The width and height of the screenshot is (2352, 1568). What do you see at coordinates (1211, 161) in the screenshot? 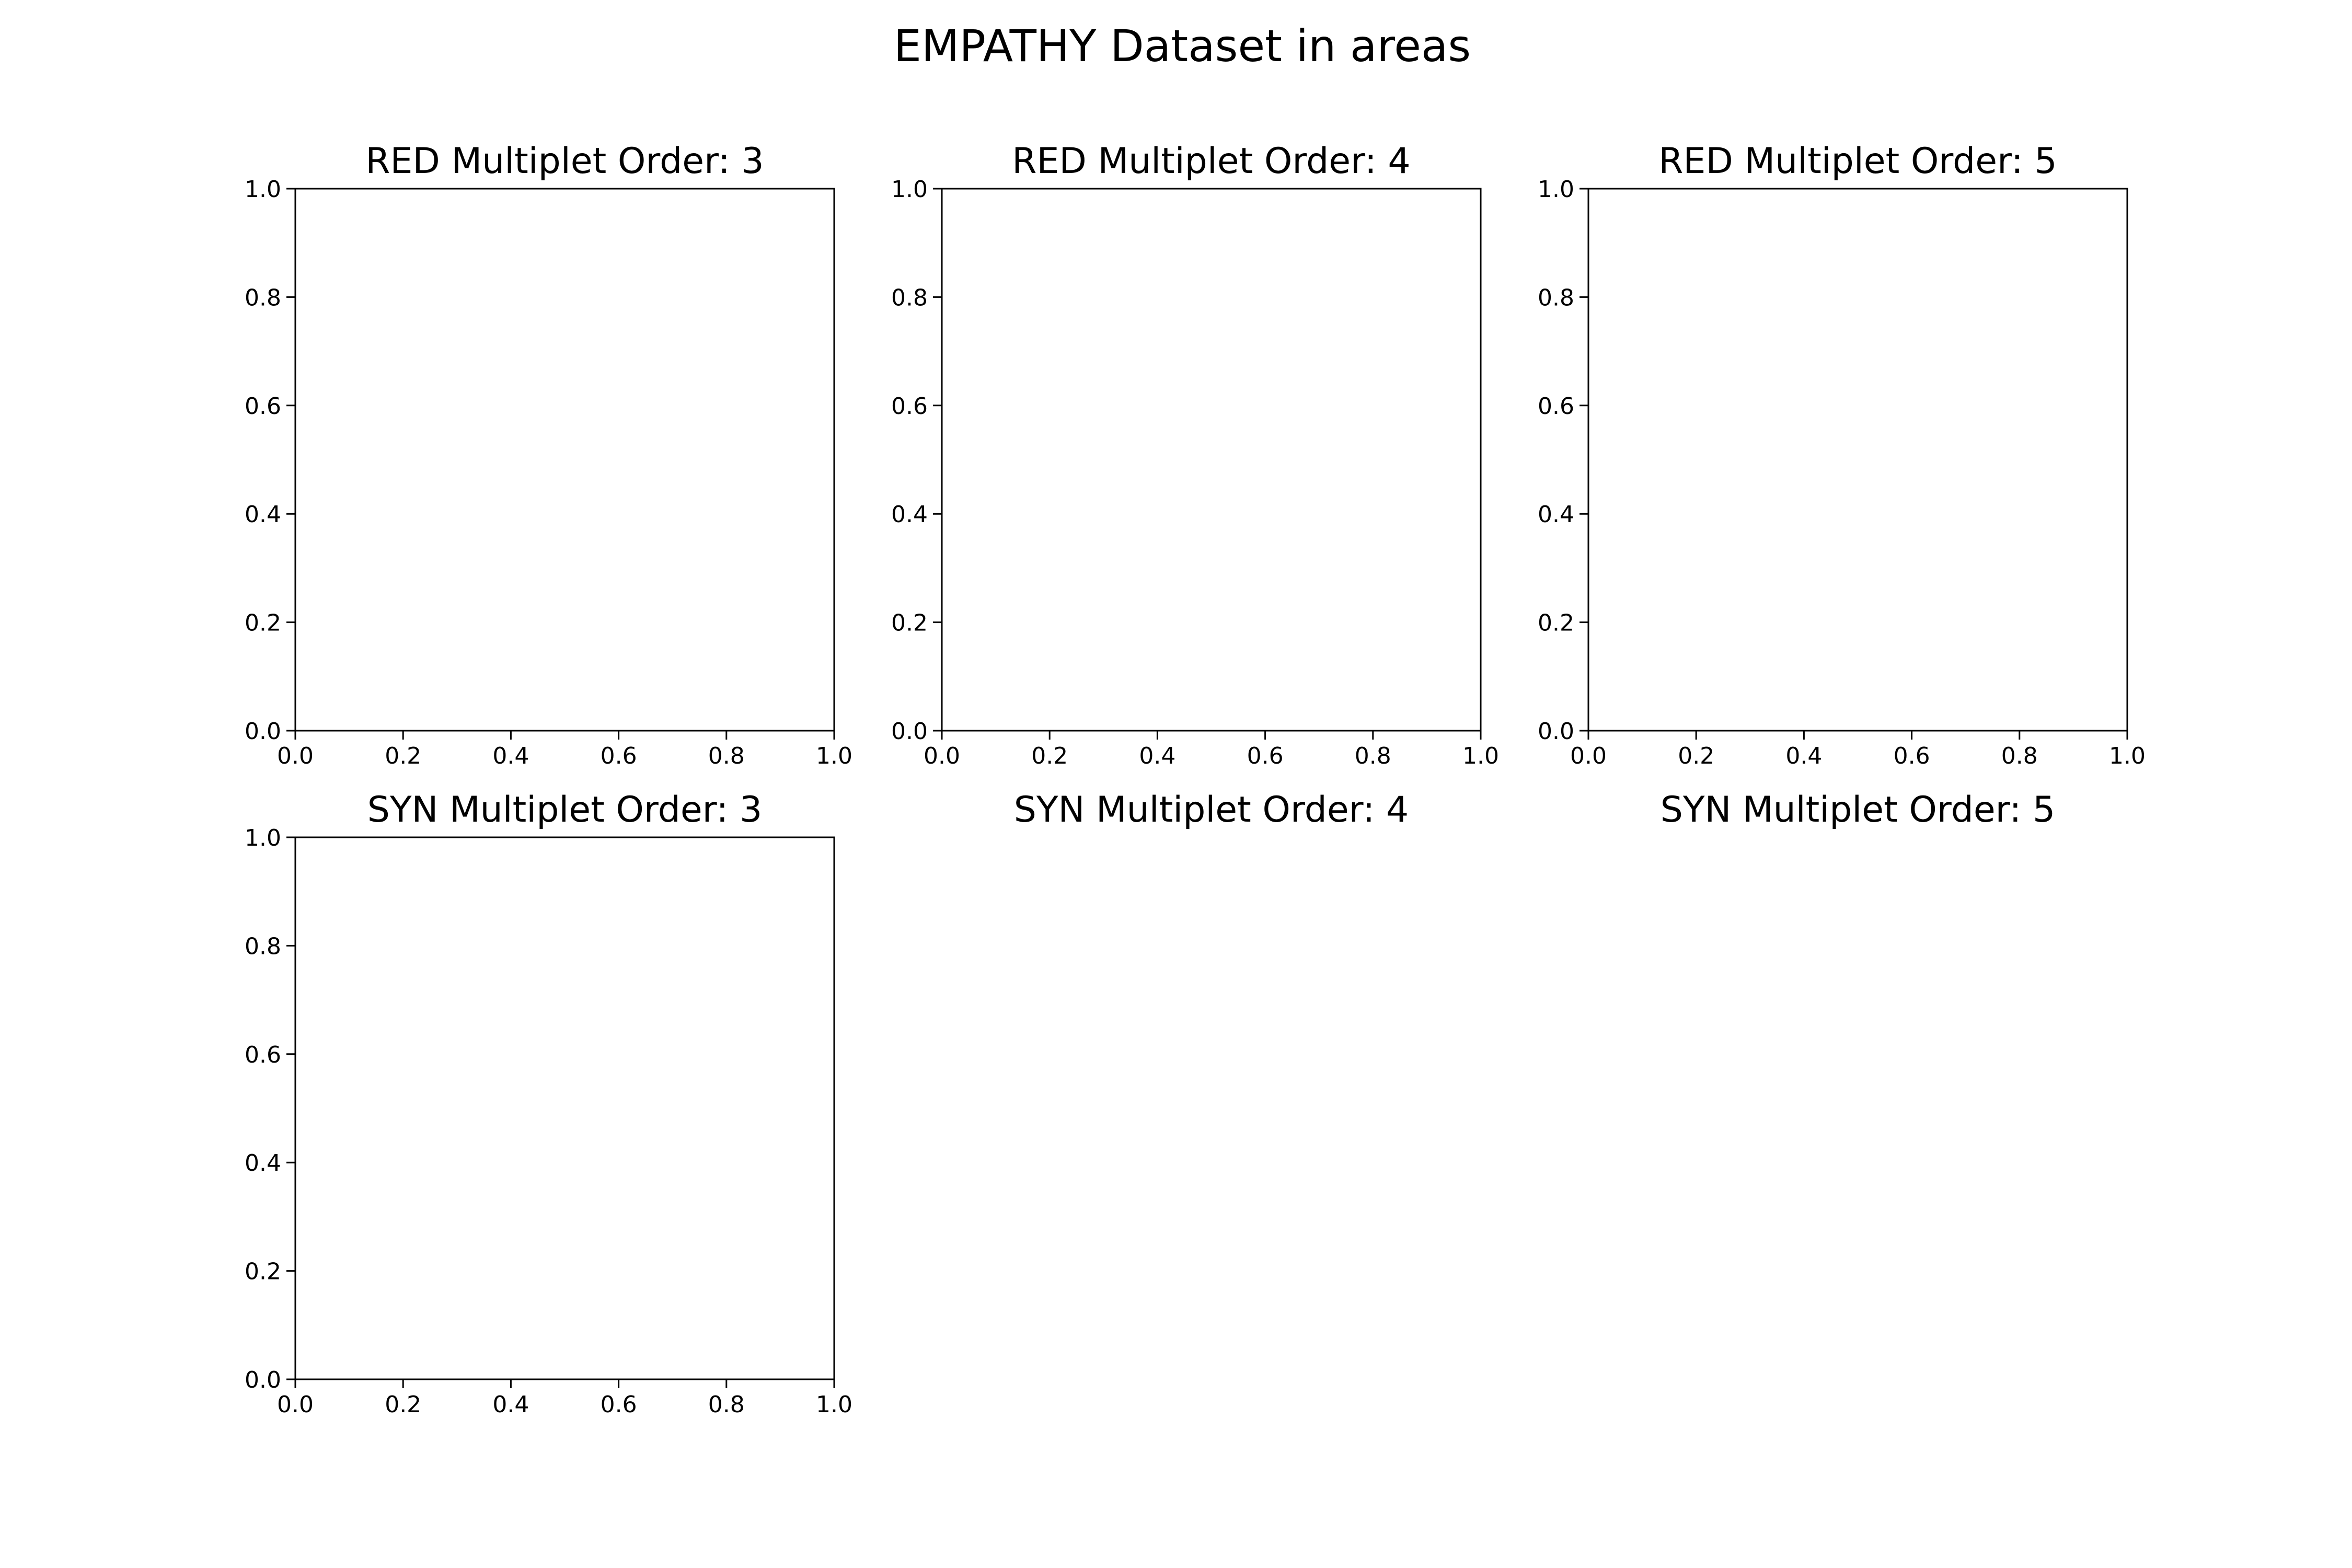
I see `subplot-2-title: RED Multiplet Order: 4` at bounding box center [1211, 161].